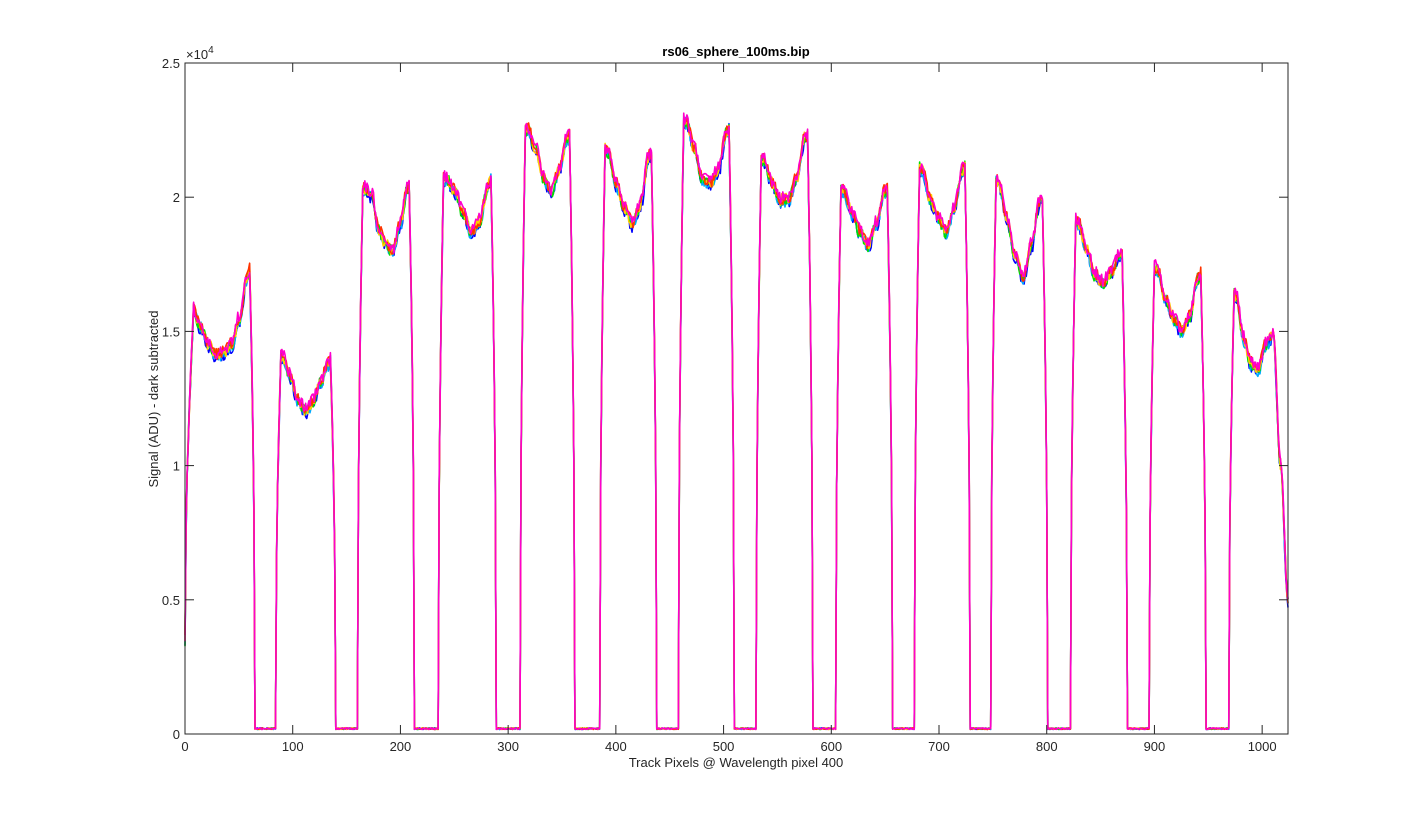  I want to click on y-tick-label: 0, so click(176, 734).